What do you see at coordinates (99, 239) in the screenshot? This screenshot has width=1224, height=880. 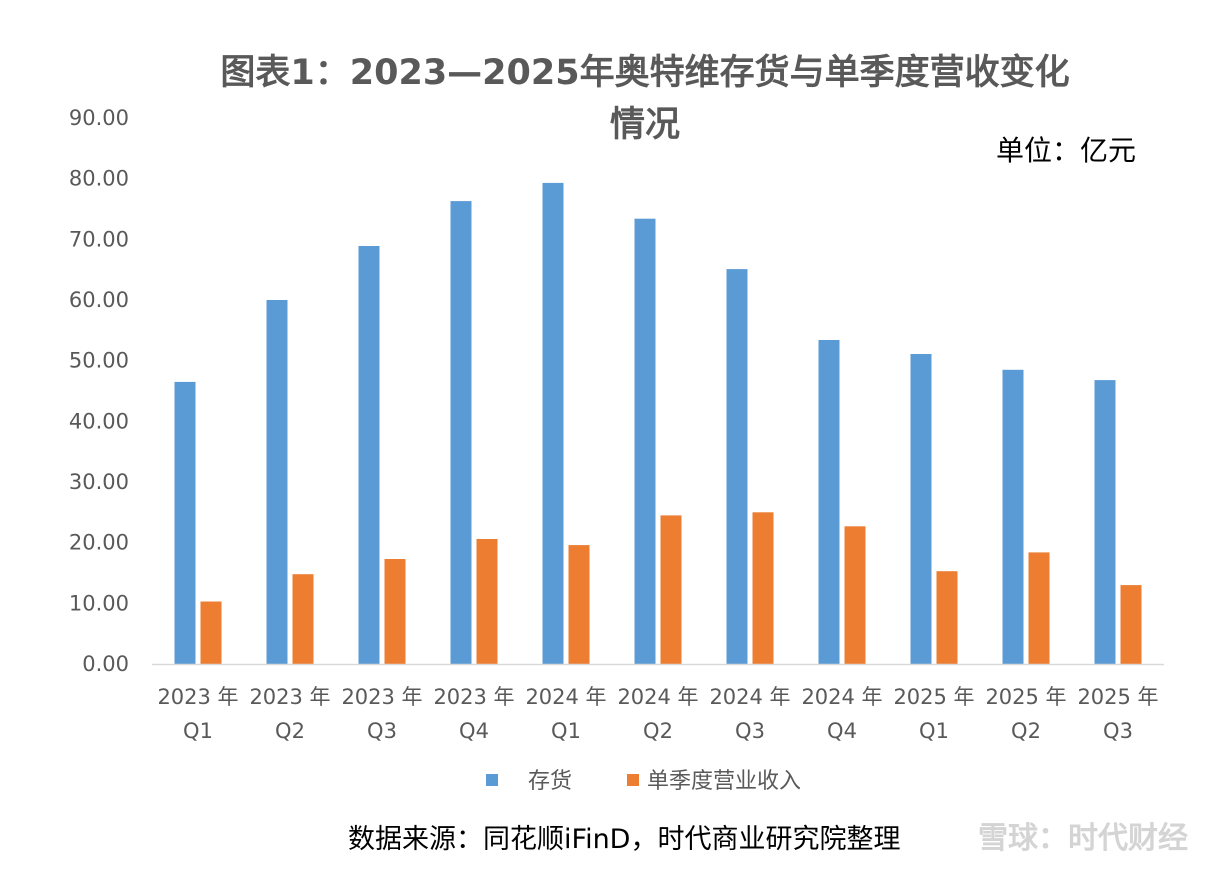 I see `y-tick-label: 70.00` at bounding box center [99, 239].